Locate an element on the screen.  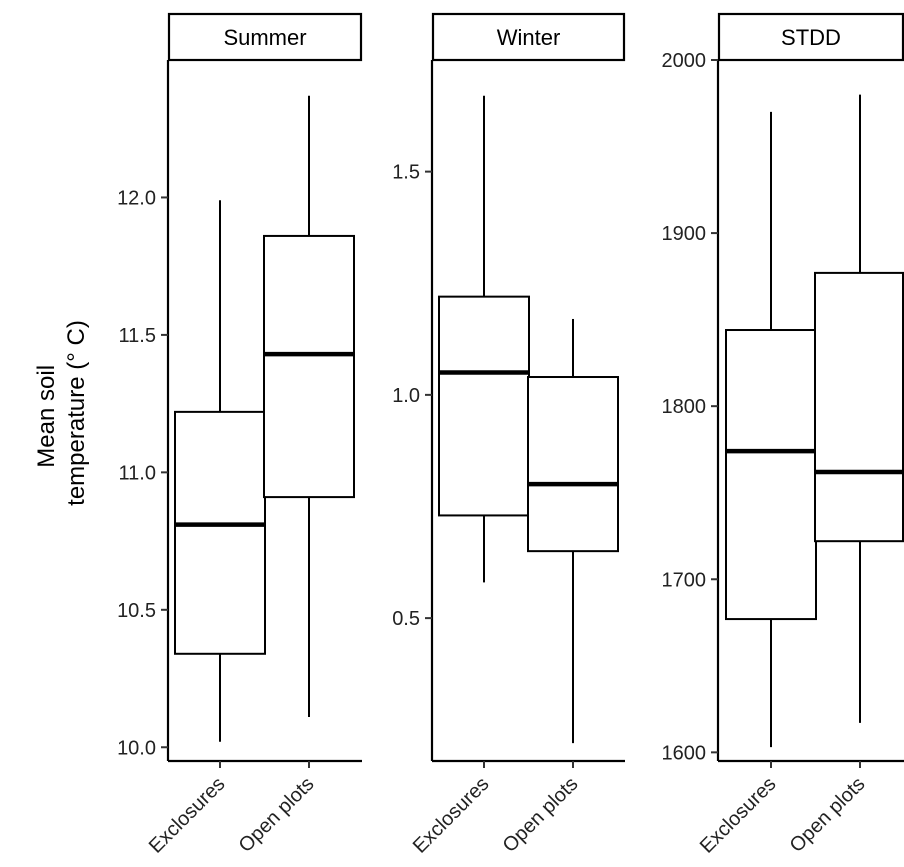
facet-strip-label: Summer is located at coordinates (264, 37).